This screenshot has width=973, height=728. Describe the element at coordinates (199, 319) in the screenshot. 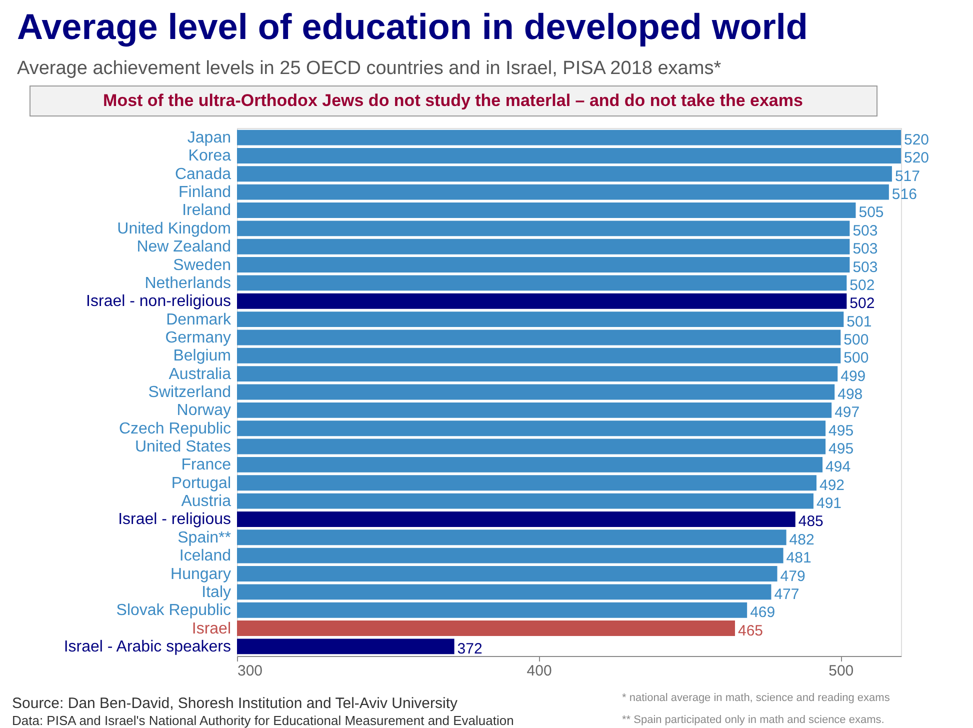

I see `y-tick-label: Denmark` at that location.